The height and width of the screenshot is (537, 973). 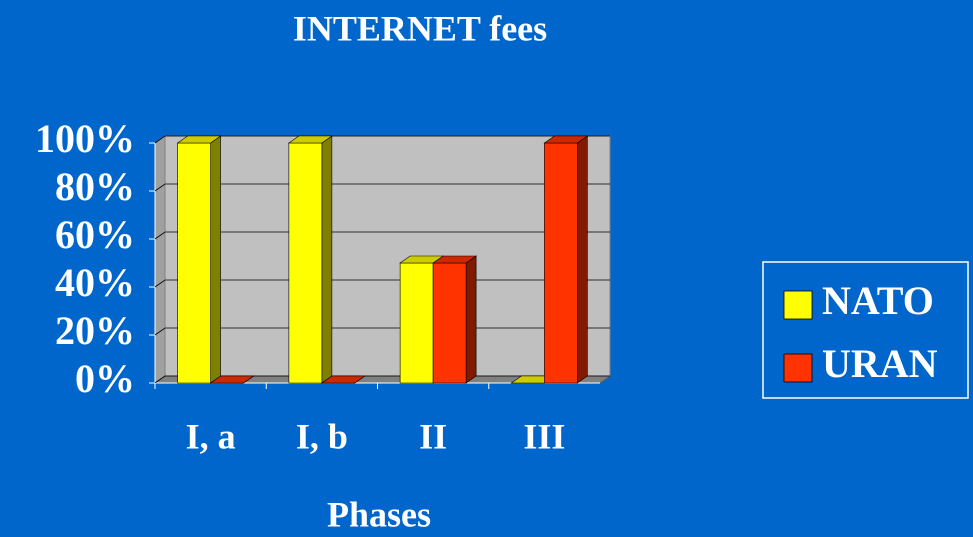 What do you see at coordinates (95, 282) in the screenshot?
I see `y-tick-label: 40%` at bounding box center [95, 282].